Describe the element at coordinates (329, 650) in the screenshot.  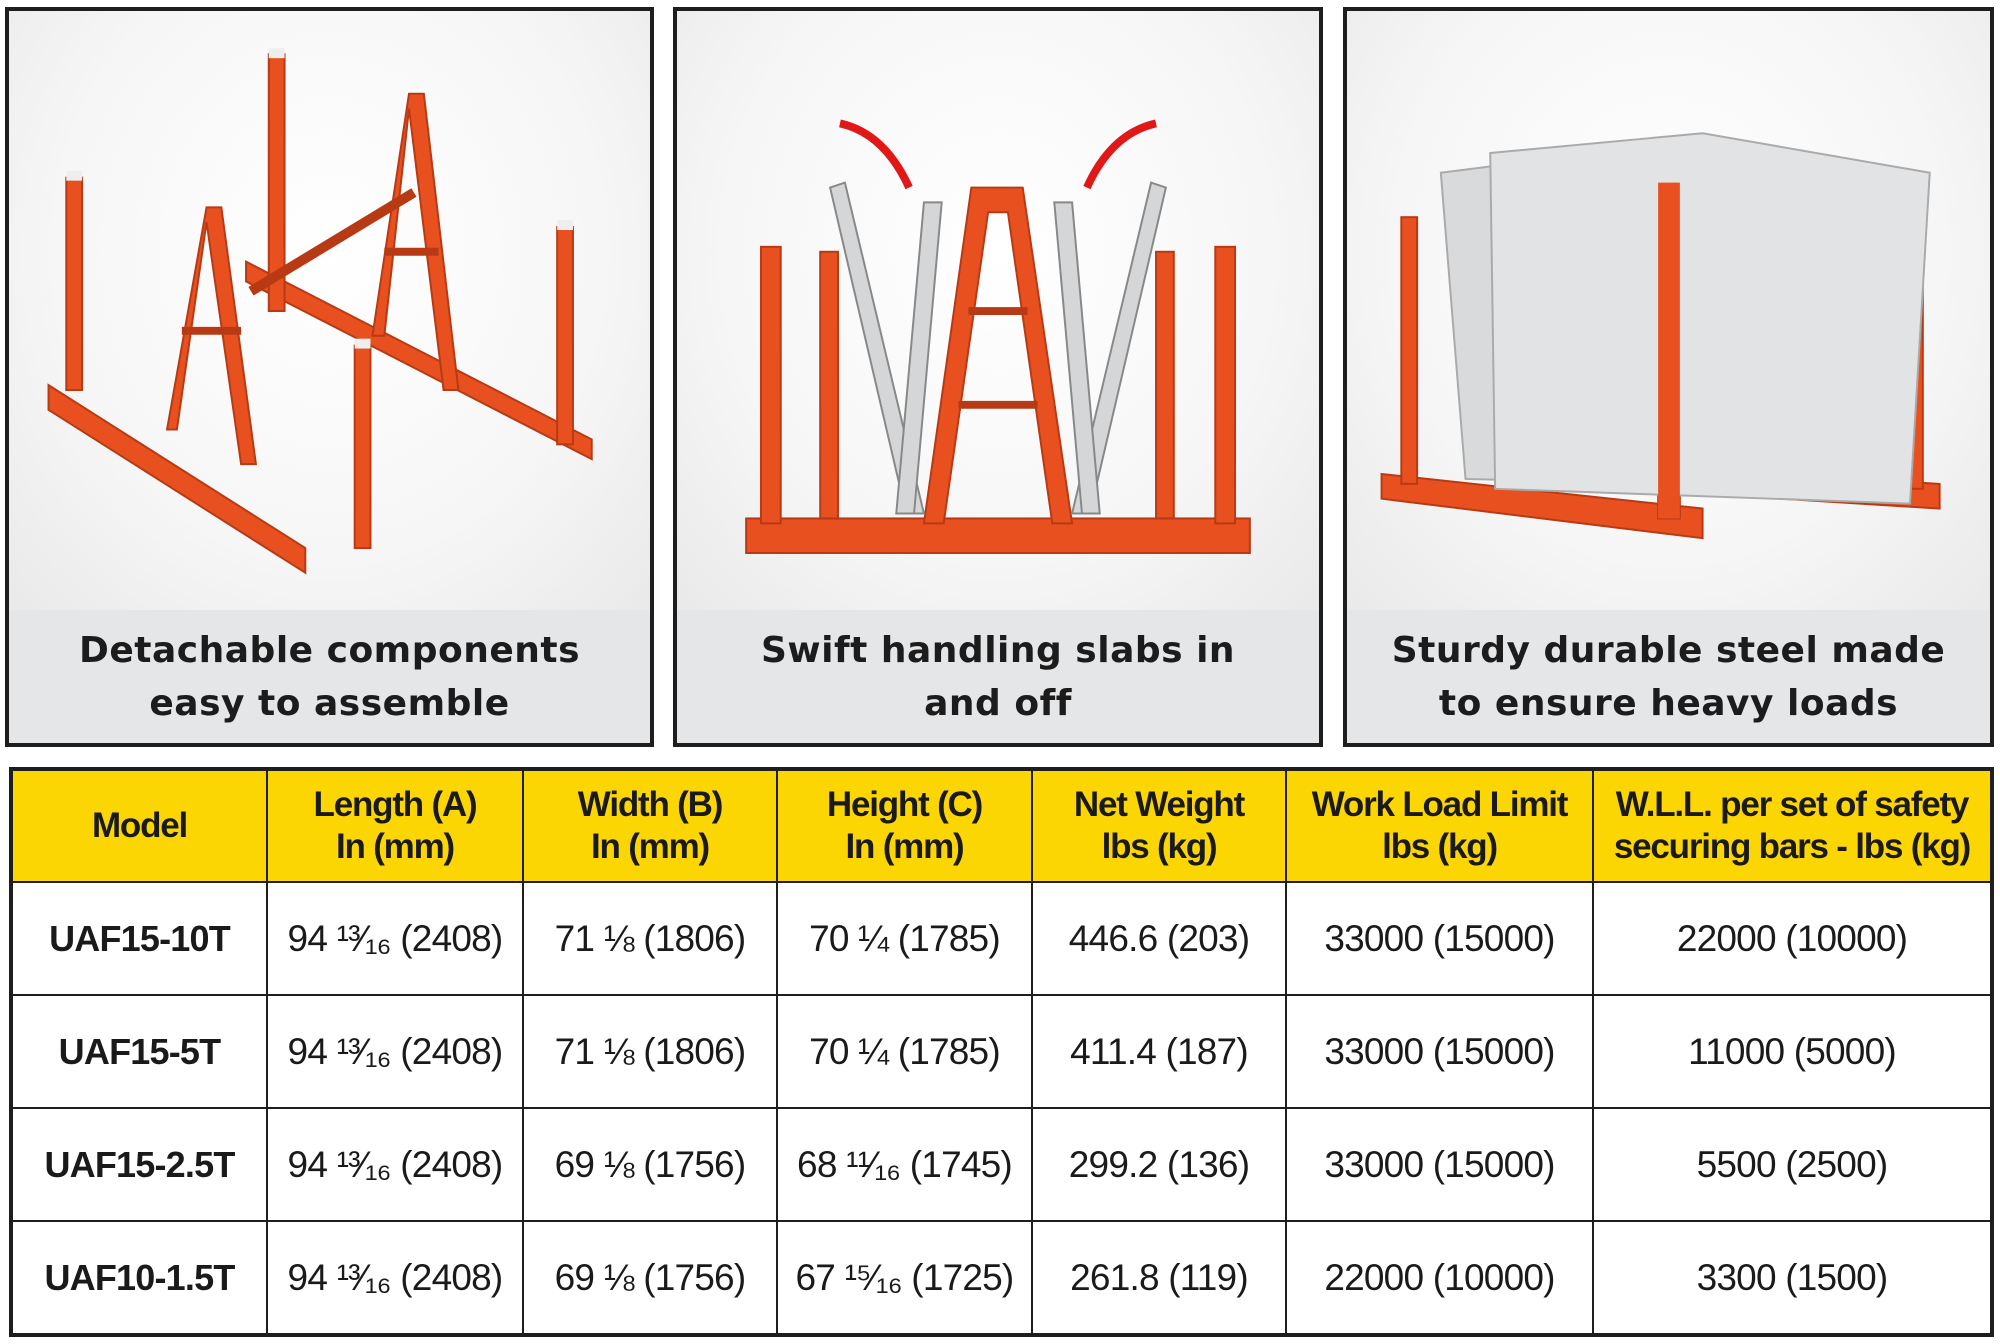
I see `caption-line: Detachable components` at that location.